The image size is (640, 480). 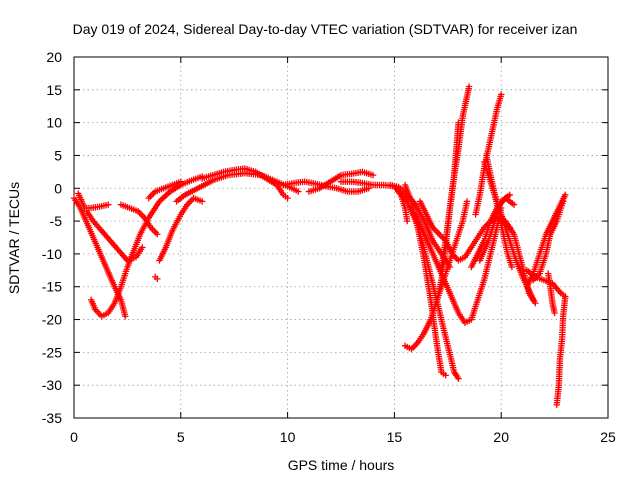 I want to click on y-tick-label: 15, so click(x=54, y=90).